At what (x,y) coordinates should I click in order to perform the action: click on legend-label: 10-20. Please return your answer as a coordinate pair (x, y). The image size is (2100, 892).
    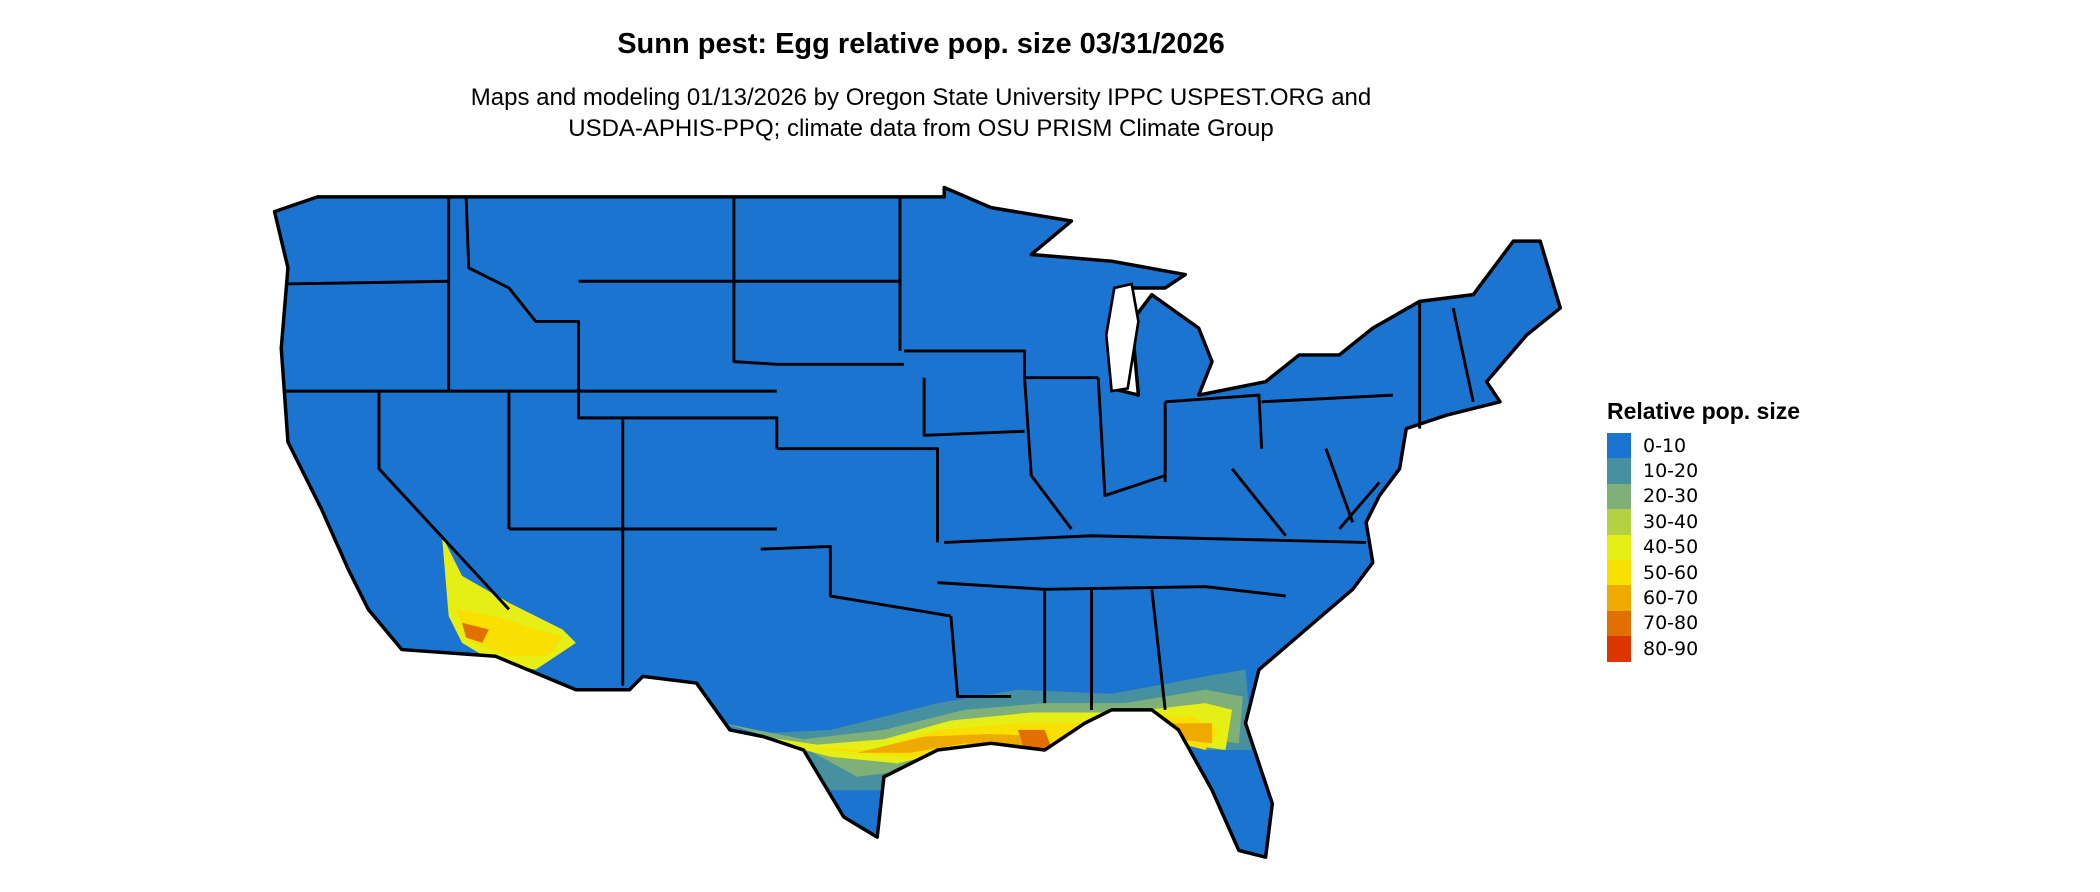
    Looking at the image, I should click on (1671, 471).